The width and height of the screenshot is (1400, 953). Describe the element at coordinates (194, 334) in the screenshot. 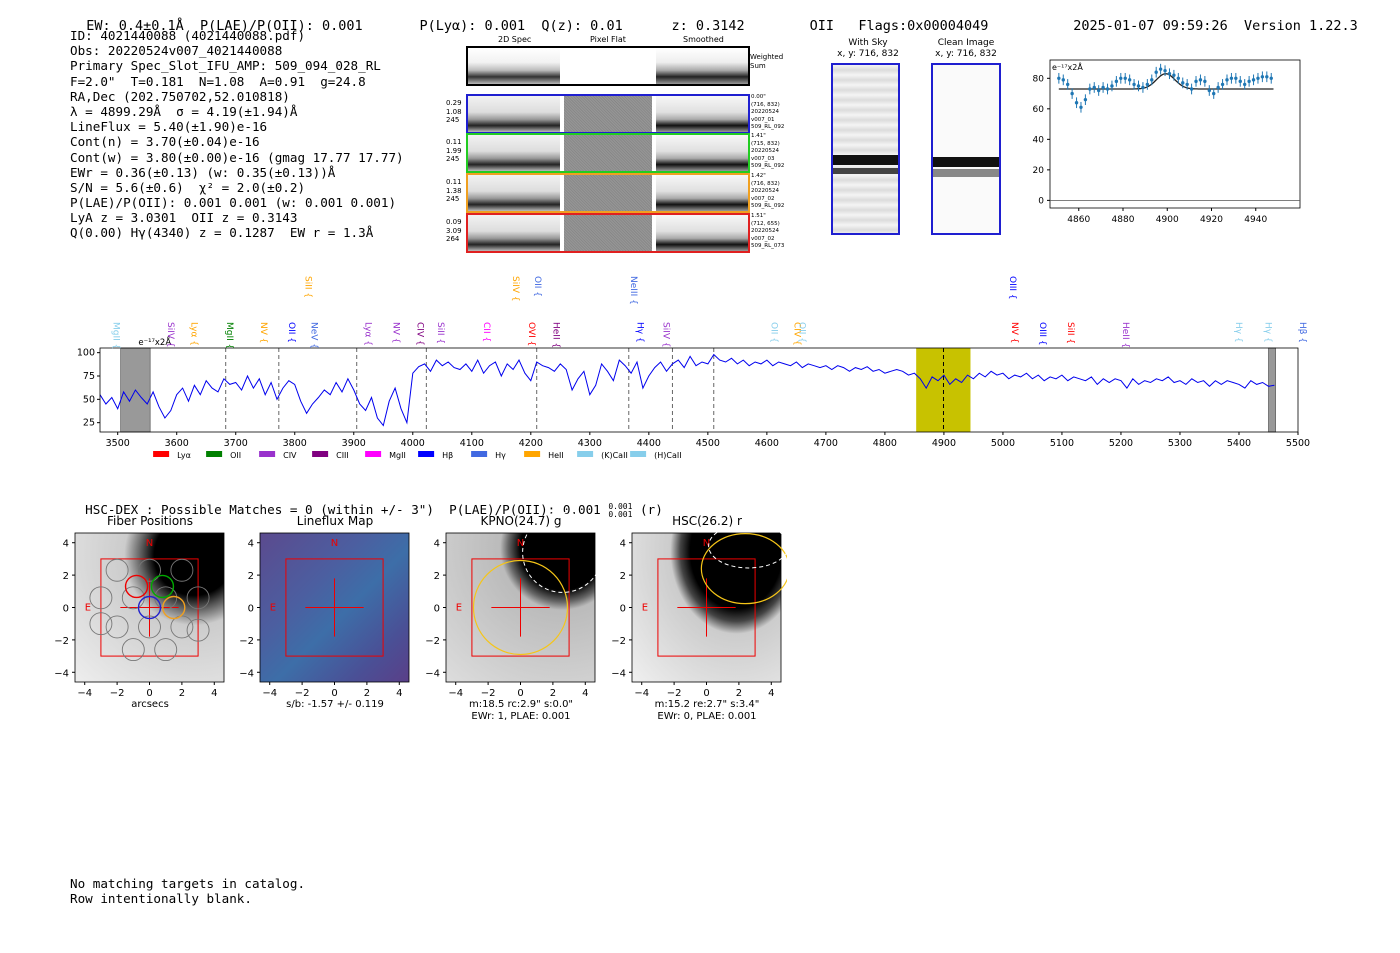

I see `spectrum-line-label: Lyα {` at that location.